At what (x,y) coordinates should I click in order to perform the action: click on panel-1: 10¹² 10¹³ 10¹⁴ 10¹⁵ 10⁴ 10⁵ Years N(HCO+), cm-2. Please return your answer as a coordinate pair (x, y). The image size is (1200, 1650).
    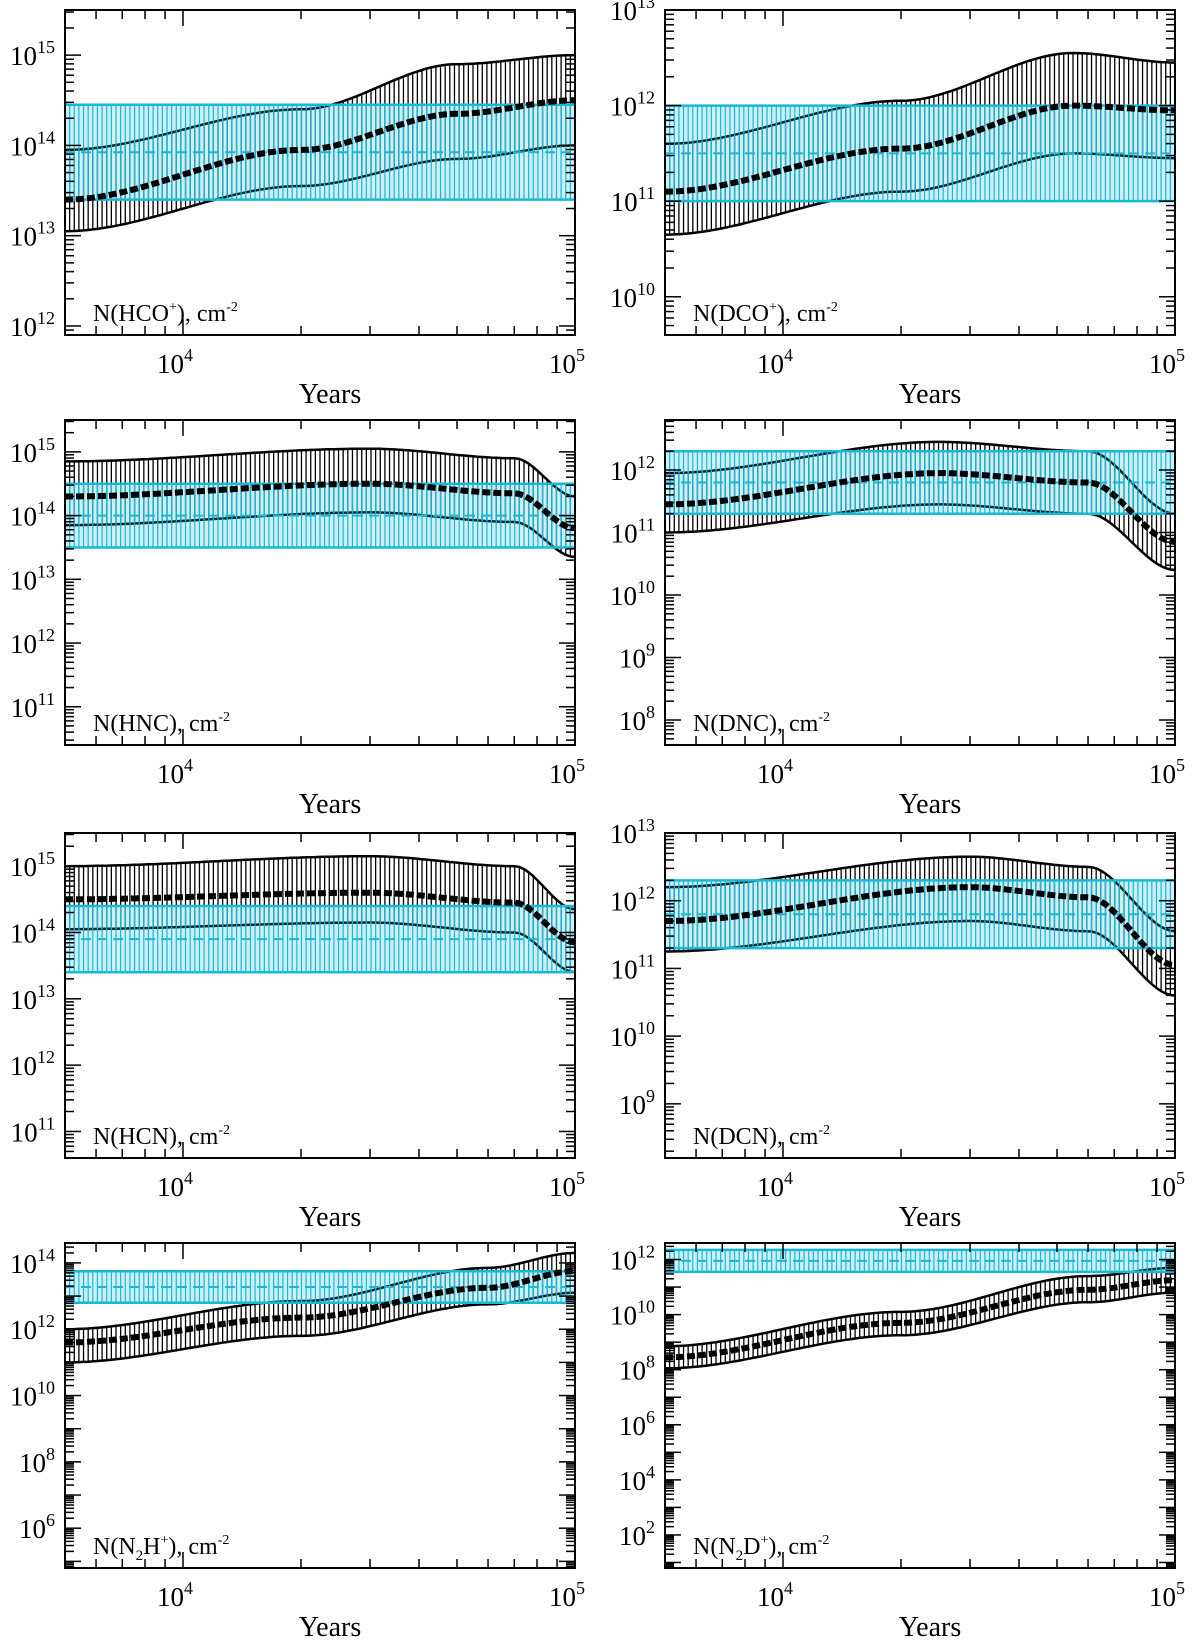
    Looking at the image, I should click on (297, 209).